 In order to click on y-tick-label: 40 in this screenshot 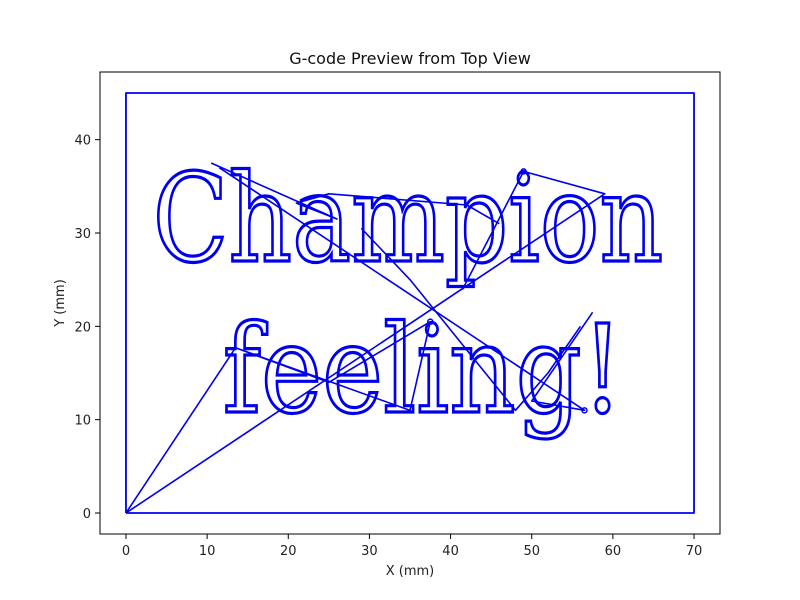, I will do `click(82, 141)`.